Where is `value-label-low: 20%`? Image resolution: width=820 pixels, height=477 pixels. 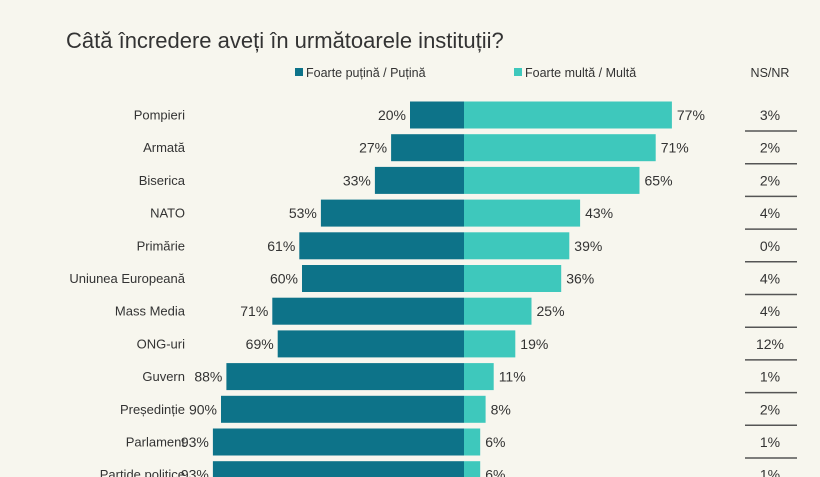 value-label-low: 20% is located at coordinates (392, 115).